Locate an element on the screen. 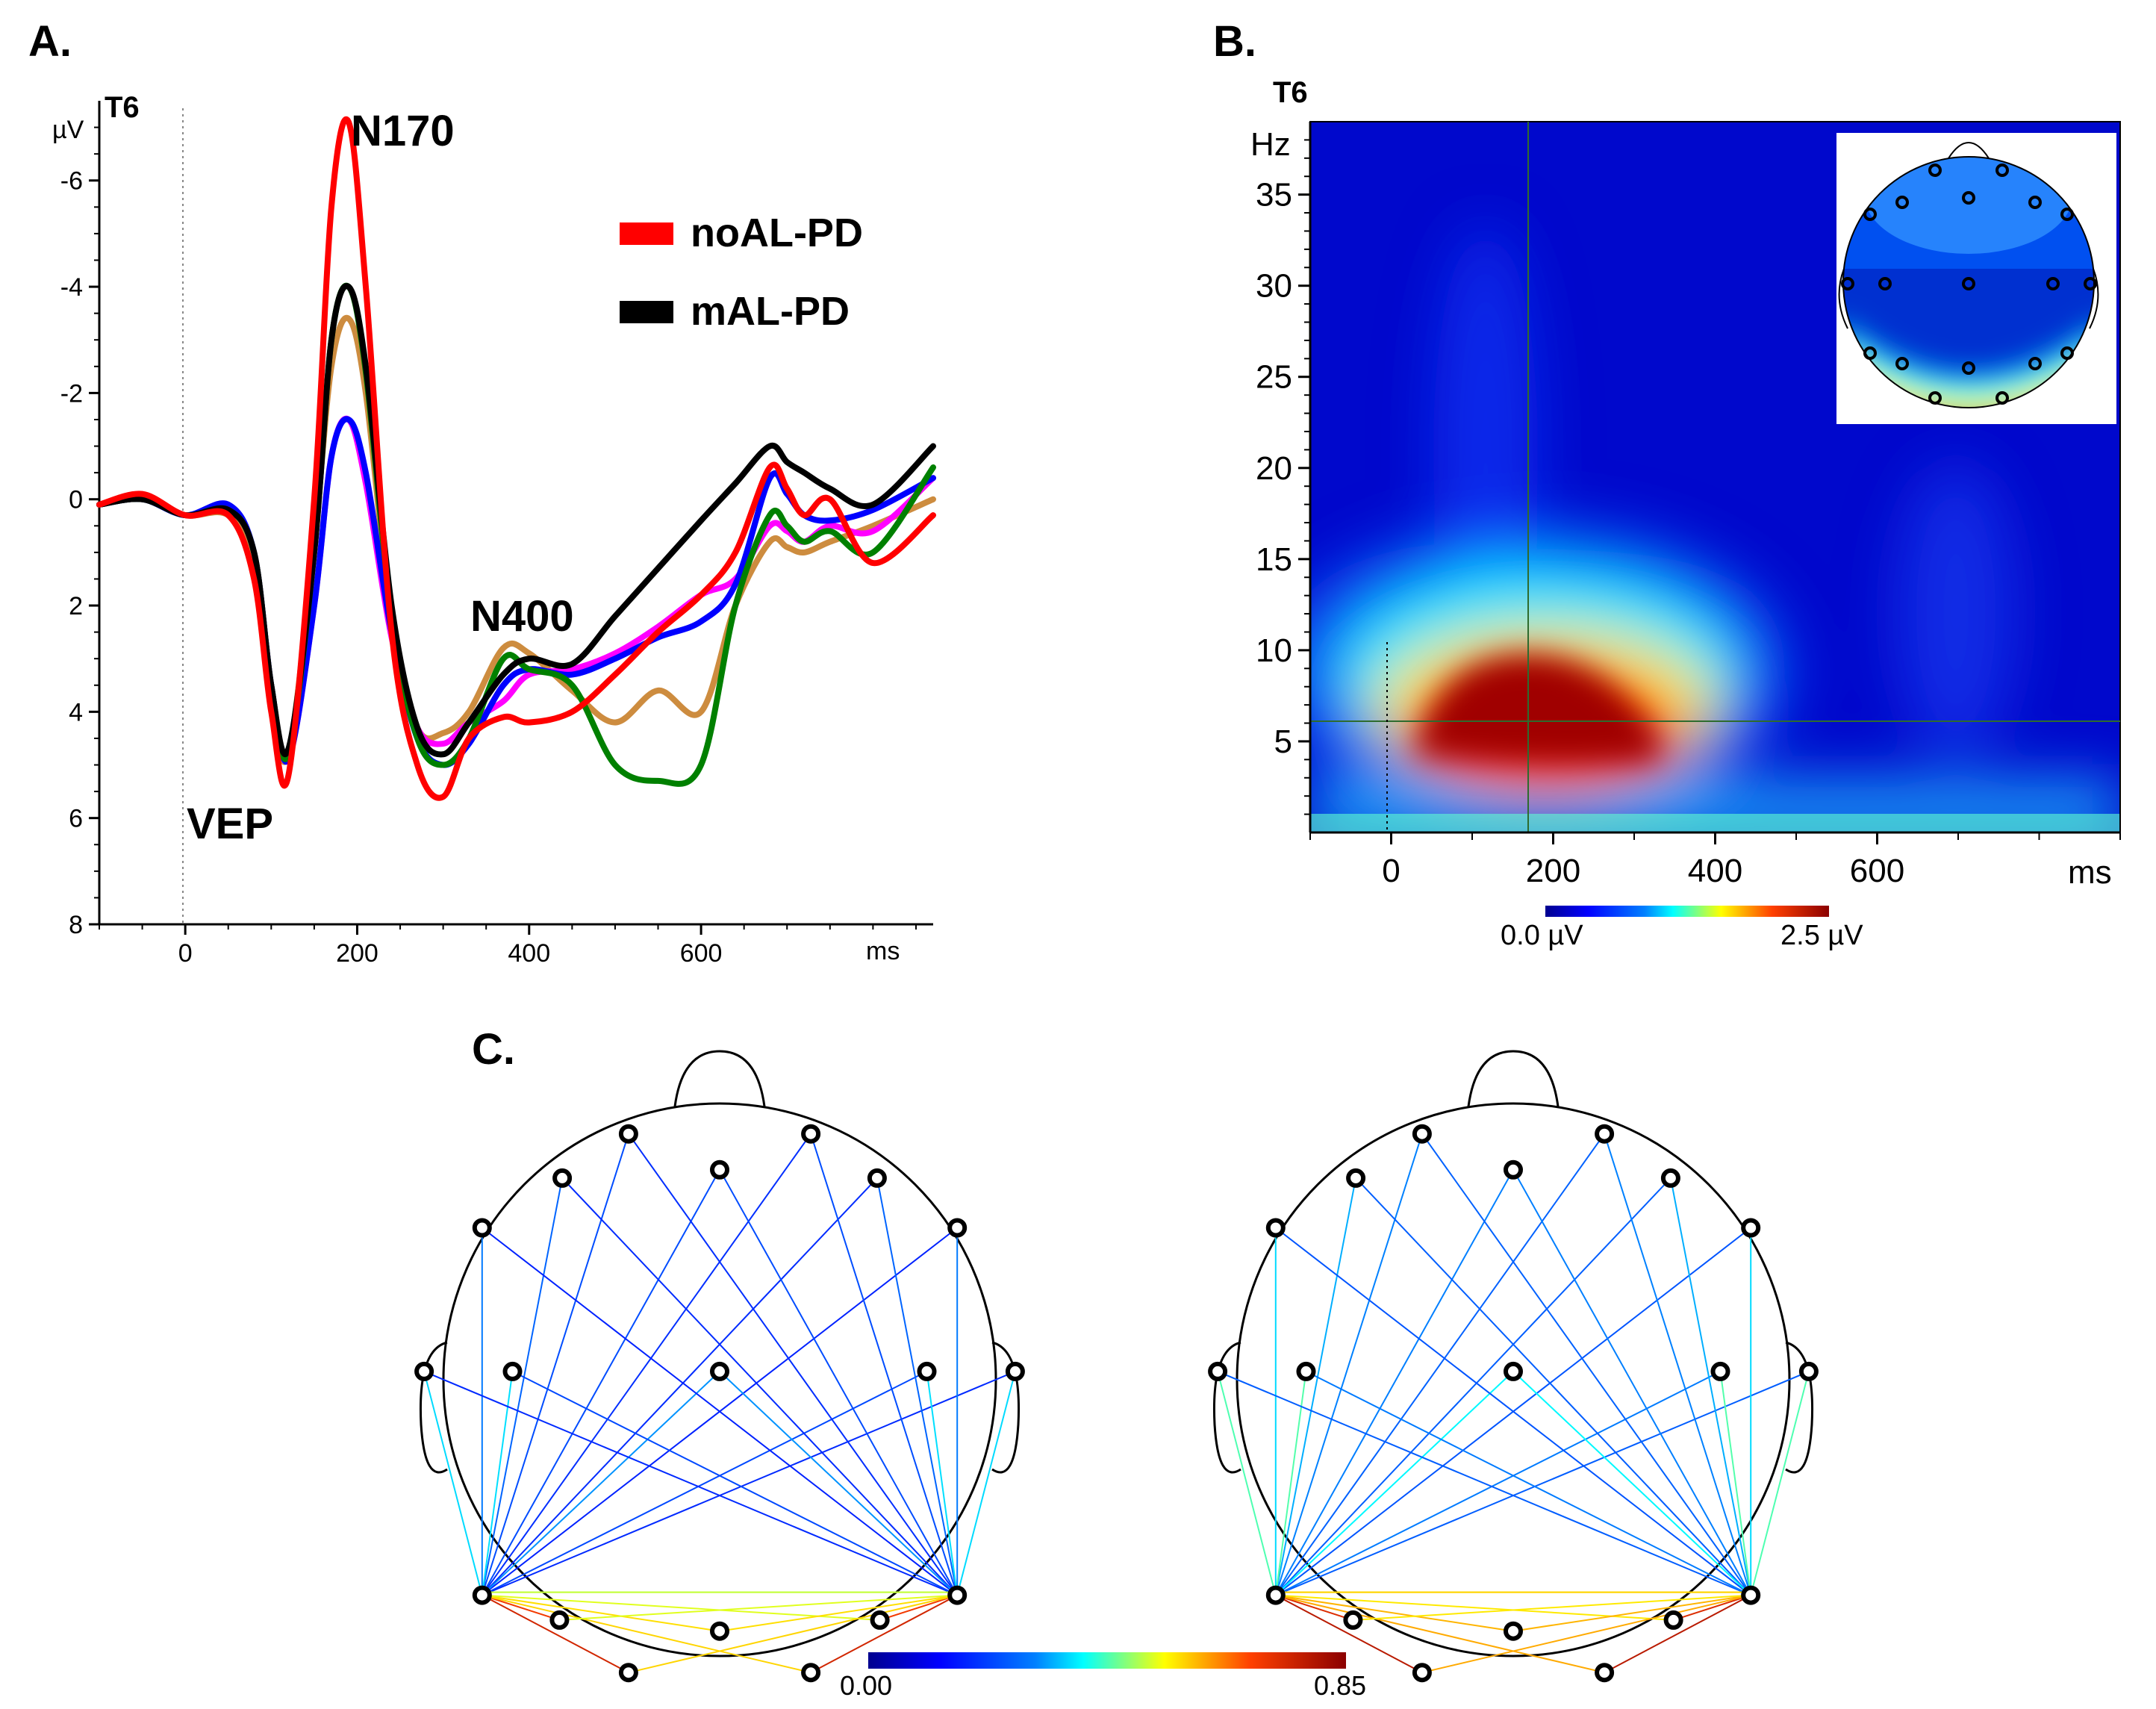 This screenshot has height=1709, width=2156. annotation-n400: N400 is located at coordinates (522, 616).